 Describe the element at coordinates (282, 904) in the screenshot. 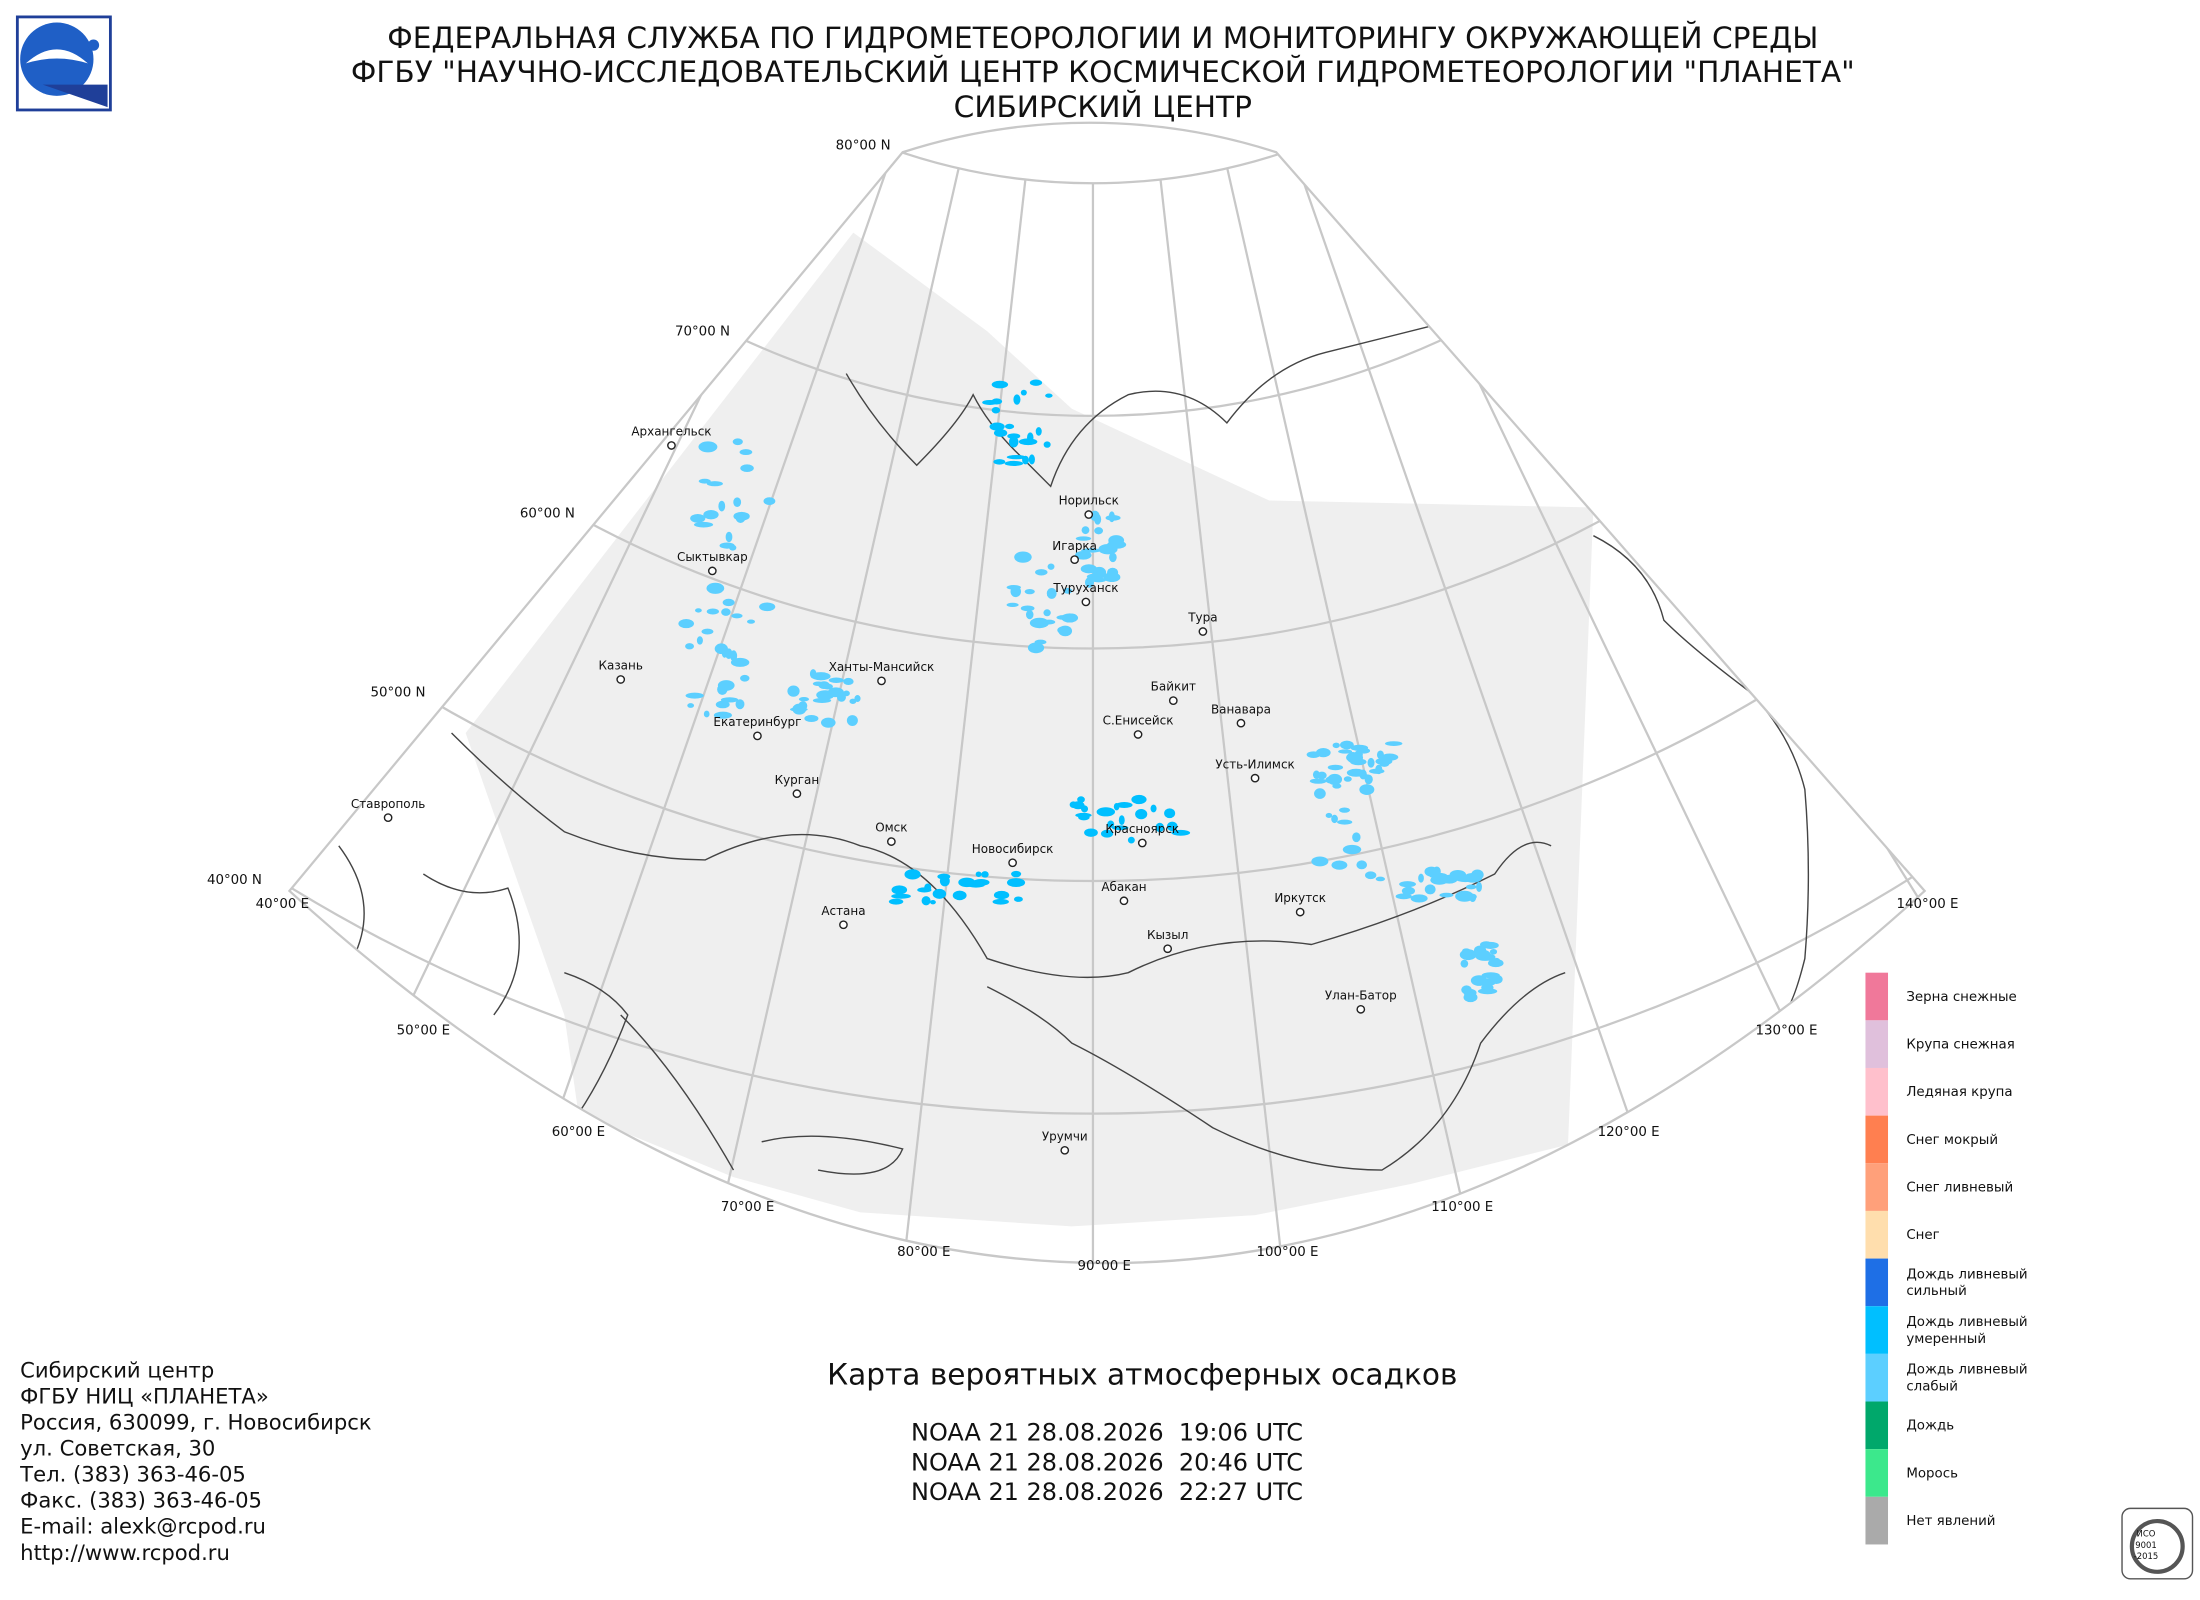

I see `lon-label: 40°00 E` at that location.